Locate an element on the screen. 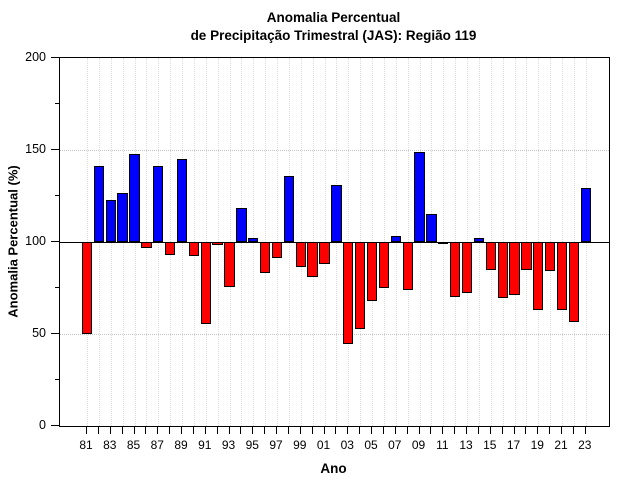 The width and height of the screenshot is (640, 500). bar-2009 is located at coordinates (419, 196).